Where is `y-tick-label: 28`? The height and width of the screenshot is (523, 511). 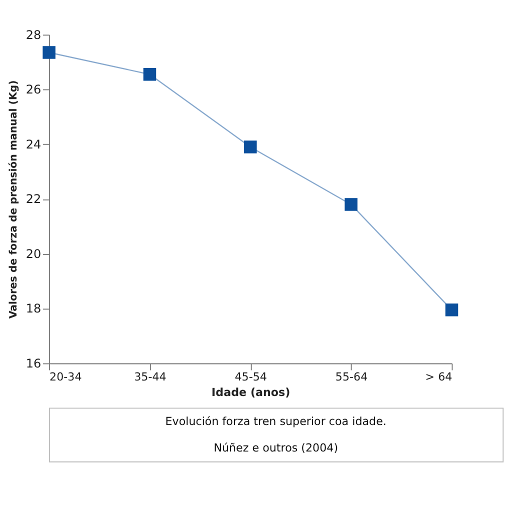 y-tick-label: 28 is located at coordinates (34, 35).